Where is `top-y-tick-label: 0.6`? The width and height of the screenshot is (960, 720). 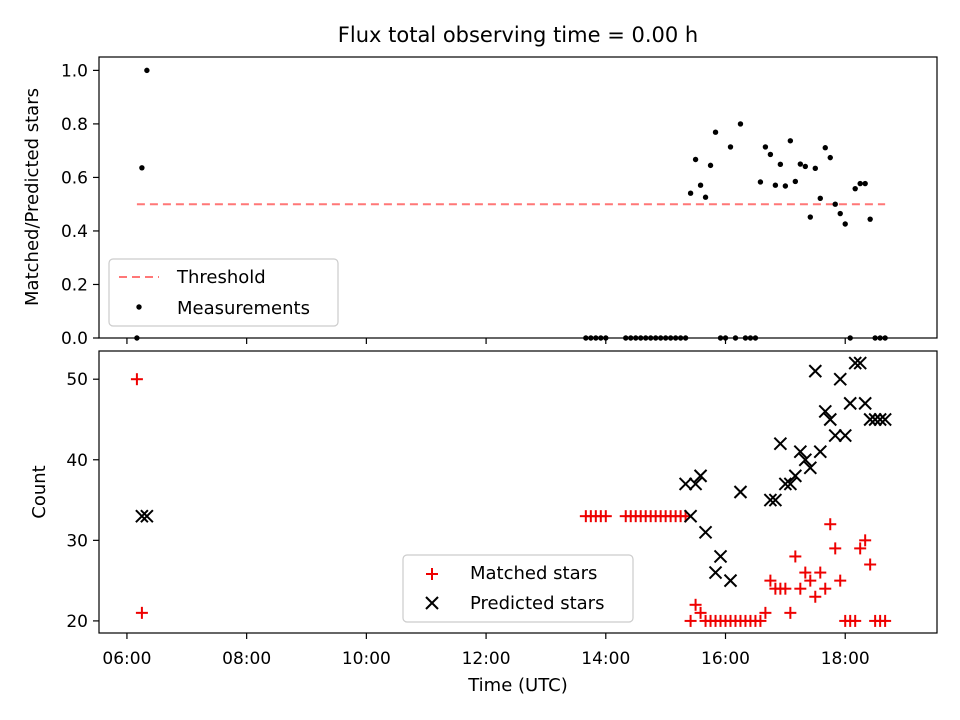
top-y-tick-label: 0.6 is located at coordinates (74, 178).